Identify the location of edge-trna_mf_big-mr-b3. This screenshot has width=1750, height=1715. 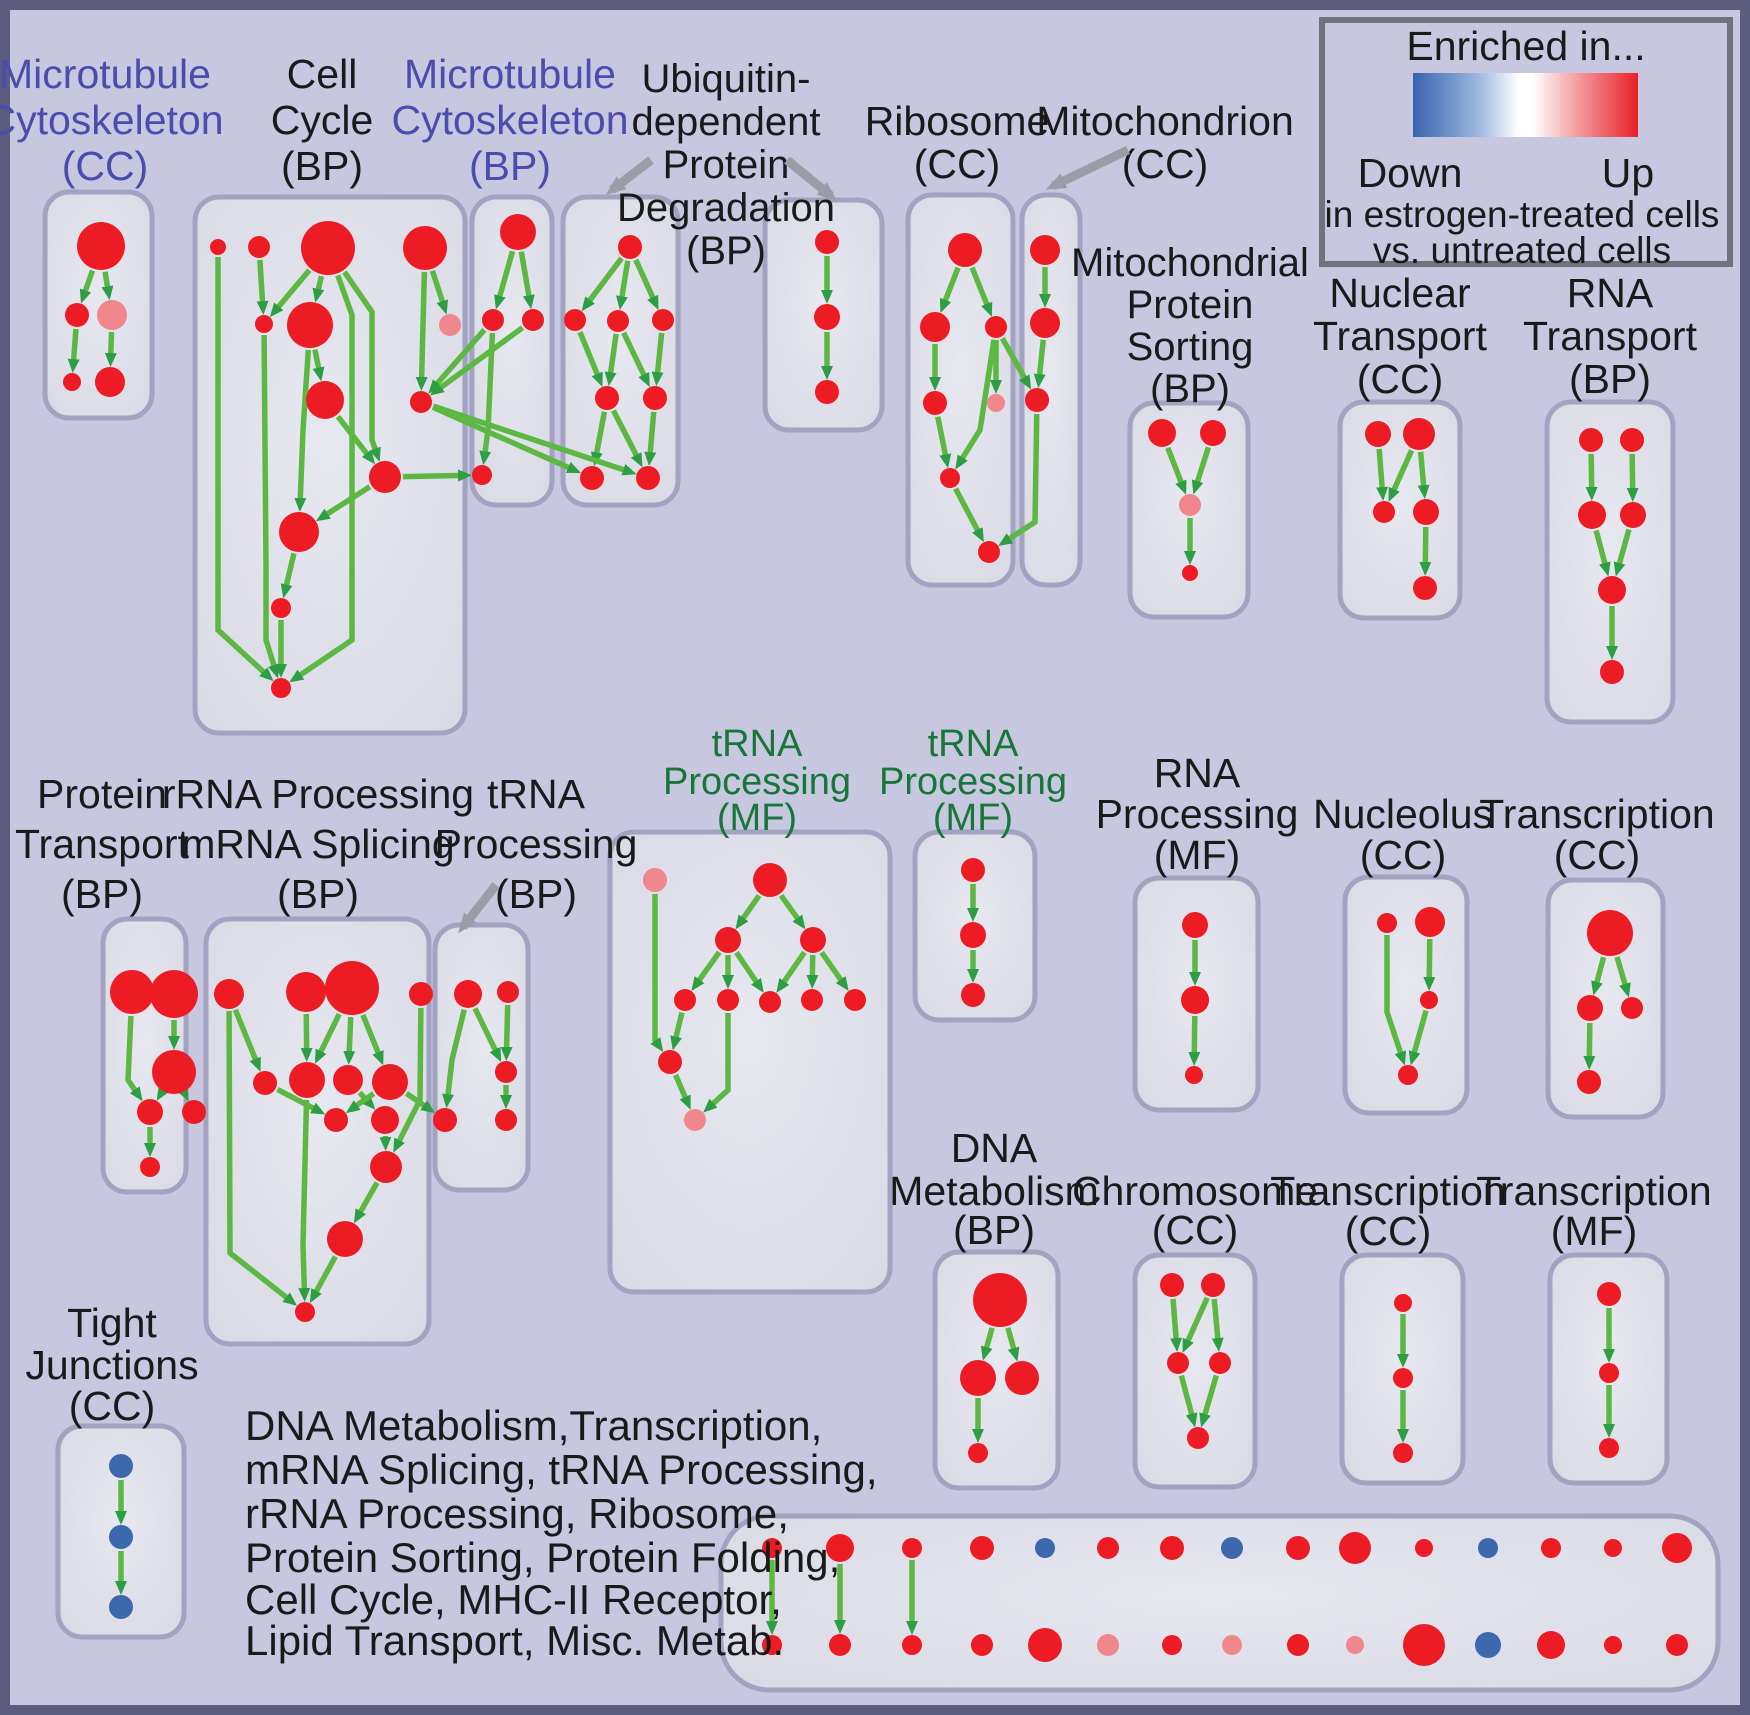
(791, 971).